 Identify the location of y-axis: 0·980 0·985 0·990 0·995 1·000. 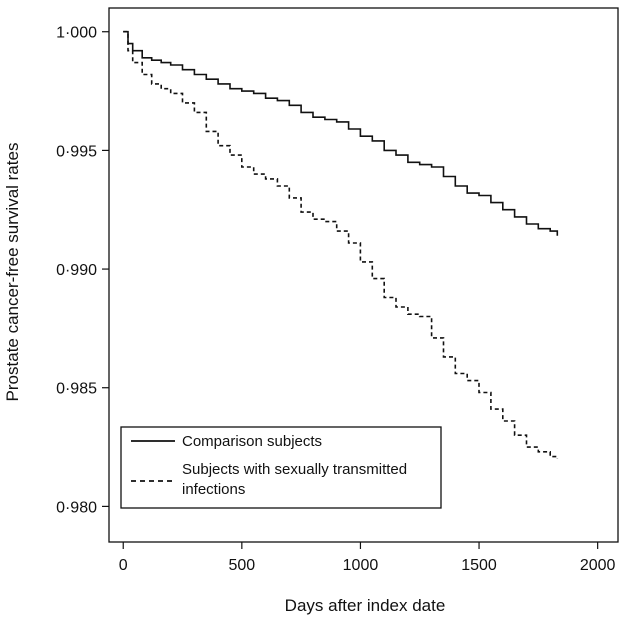
(82, 270).